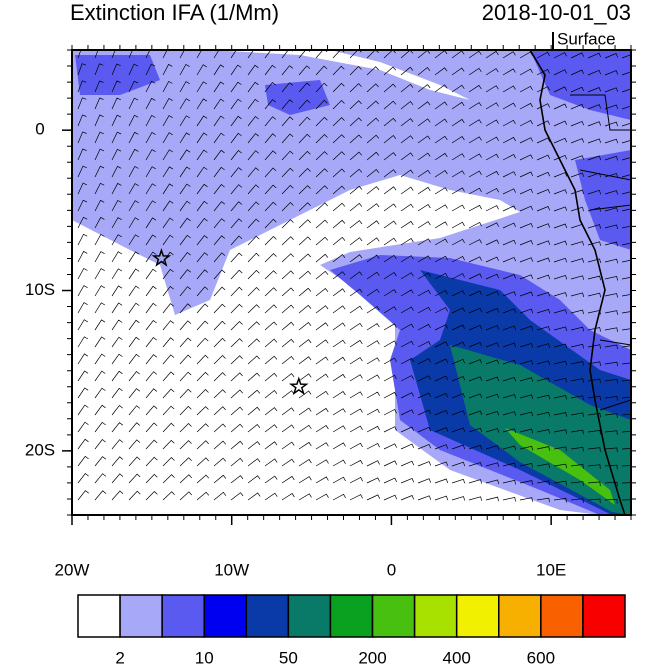 The height and width of the screenshot is (667, 650). Describe the element at coordinates (340, 75) in the screenshot. I see `field-low` at that location.